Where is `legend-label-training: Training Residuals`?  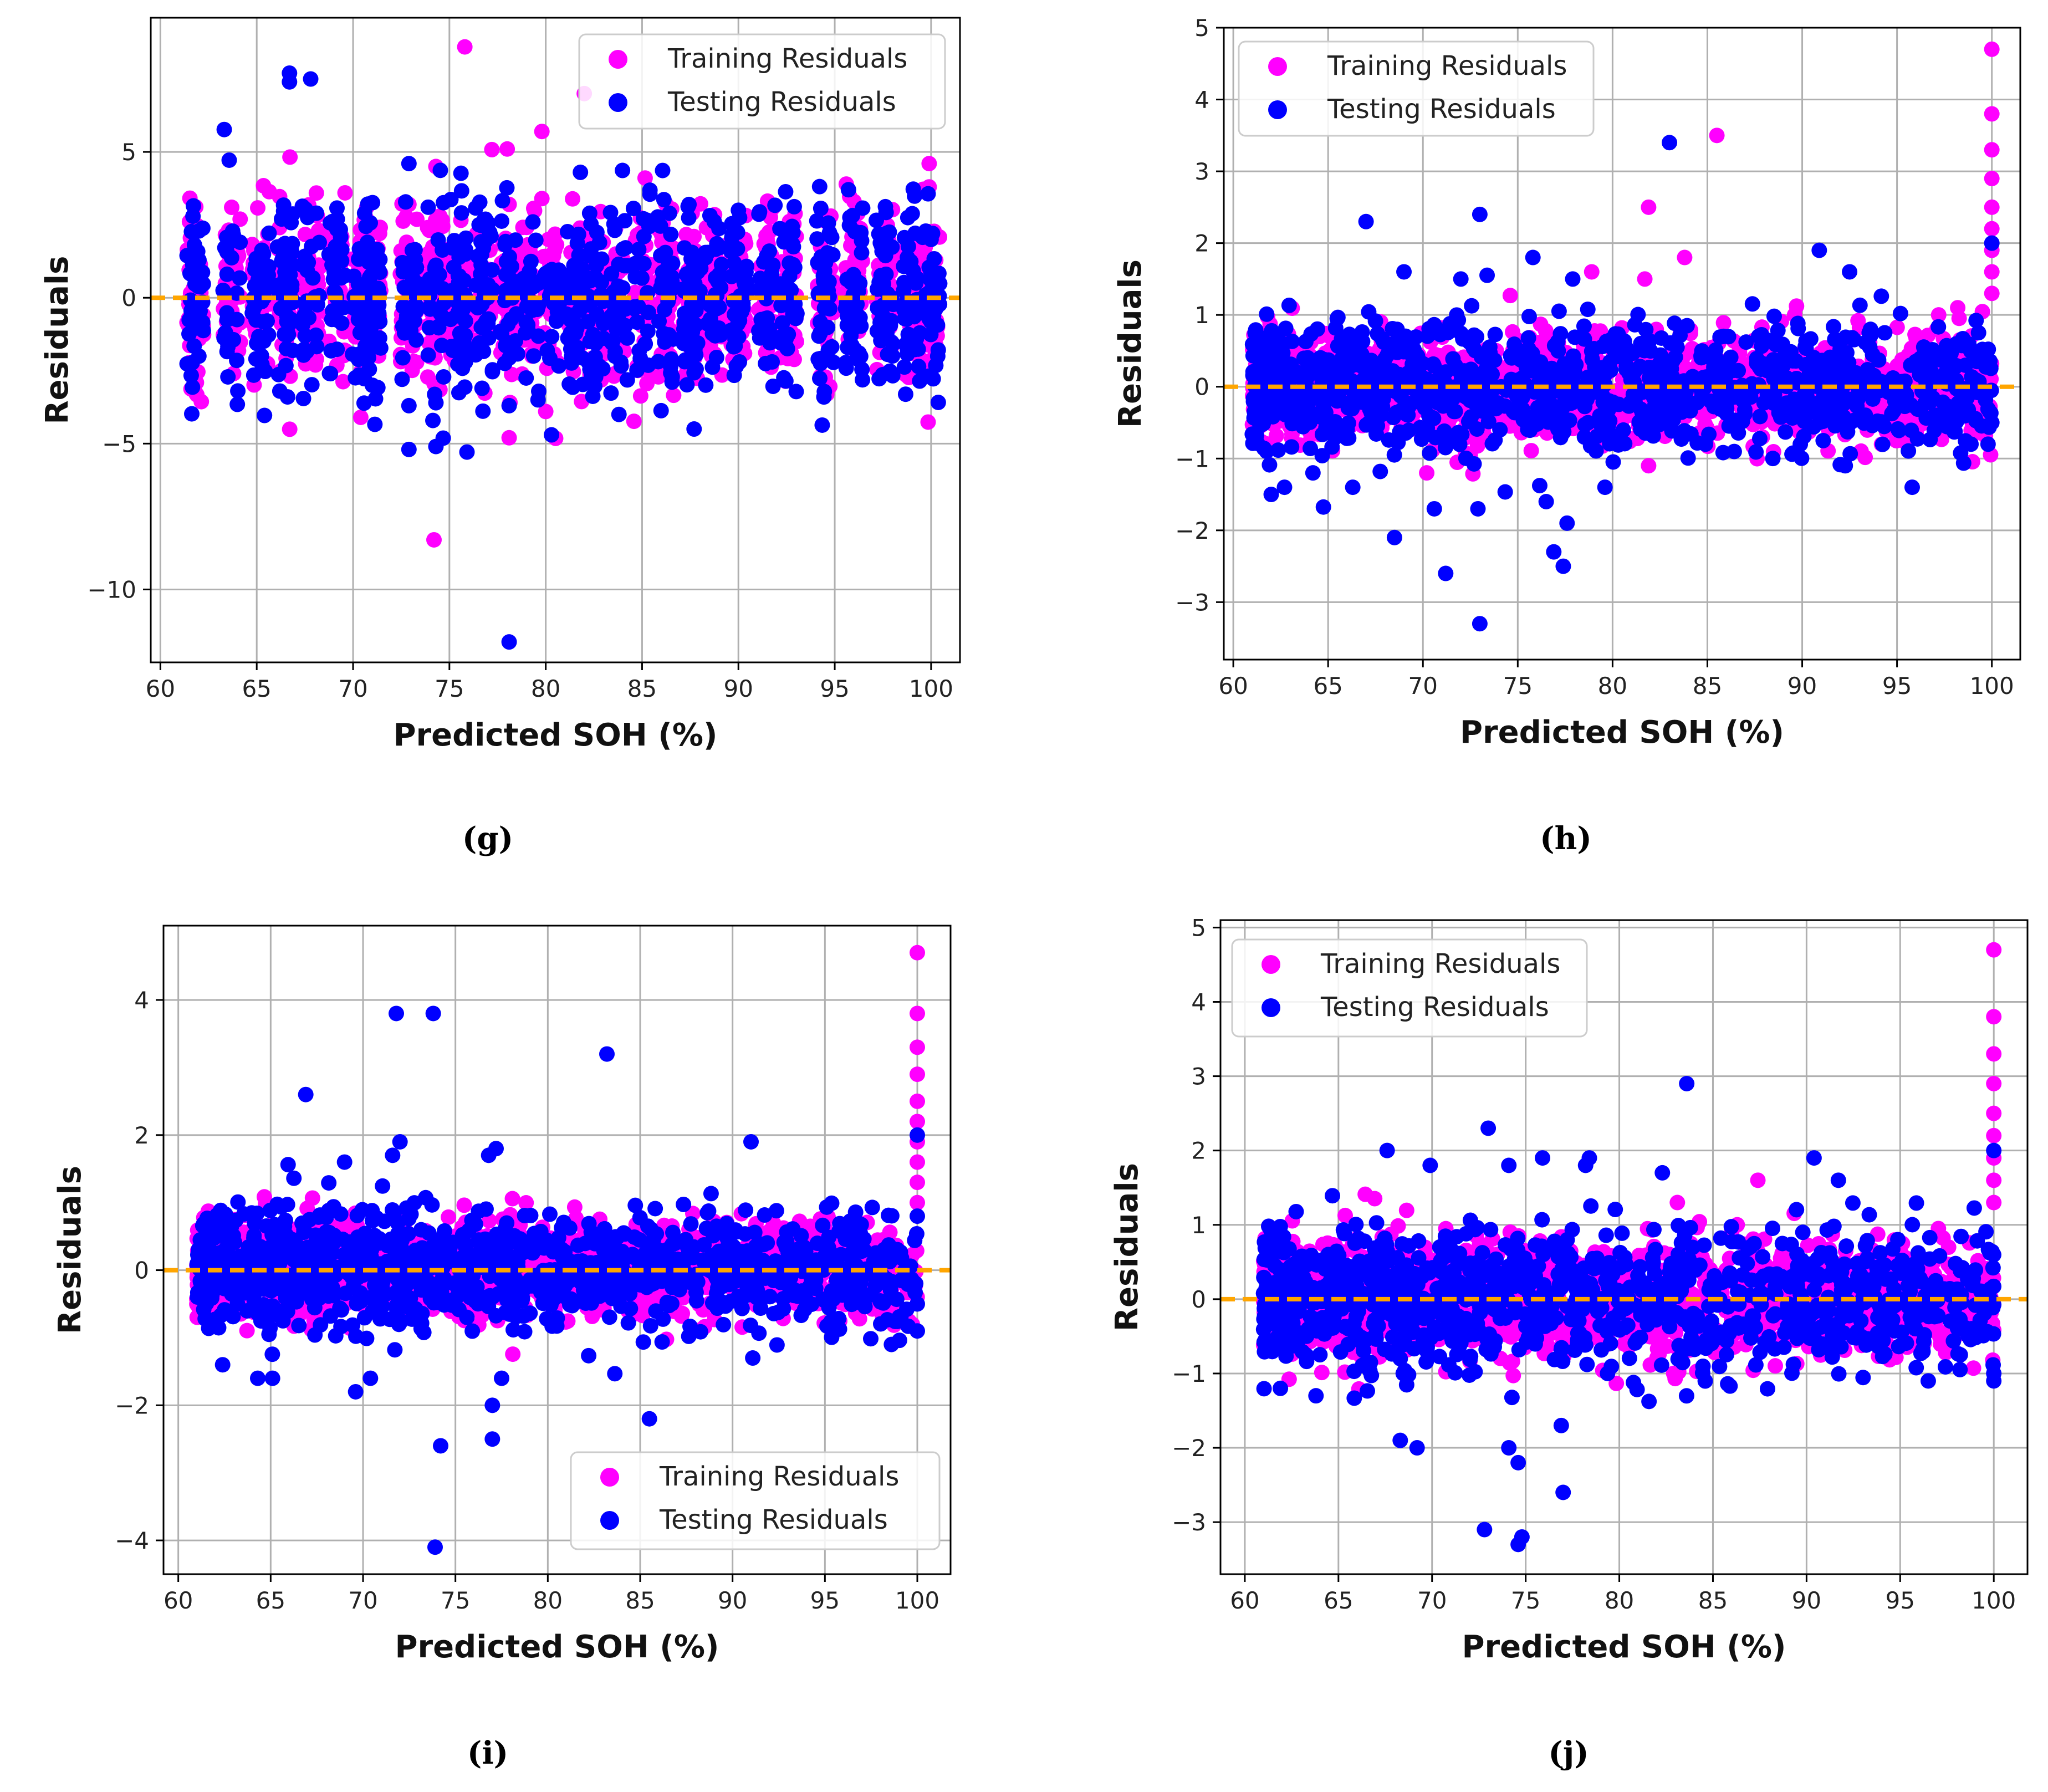 legend-label-training: Training Residuals is located at coordinates (787, 58).